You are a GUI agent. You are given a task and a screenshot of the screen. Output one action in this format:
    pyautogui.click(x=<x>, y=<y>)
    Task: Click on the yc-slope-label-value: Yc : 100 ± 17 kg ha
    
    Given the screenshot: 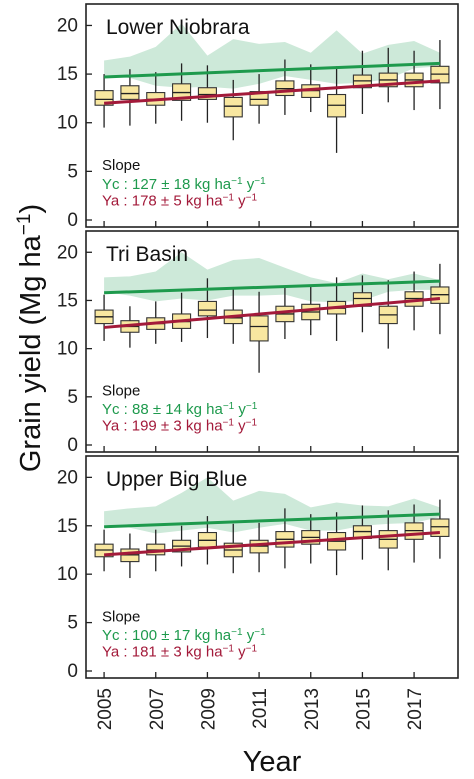 What is the action you would take?
    pyautogui.click(x=167, y=635)
    